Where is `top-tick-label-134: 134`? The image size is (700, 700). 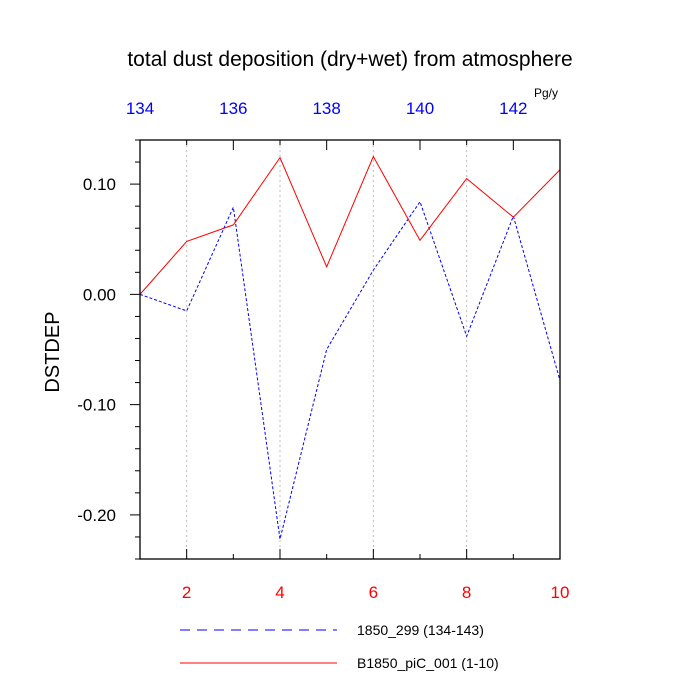 top-tick-label-134: 134 is located at coordinates (140, 108).